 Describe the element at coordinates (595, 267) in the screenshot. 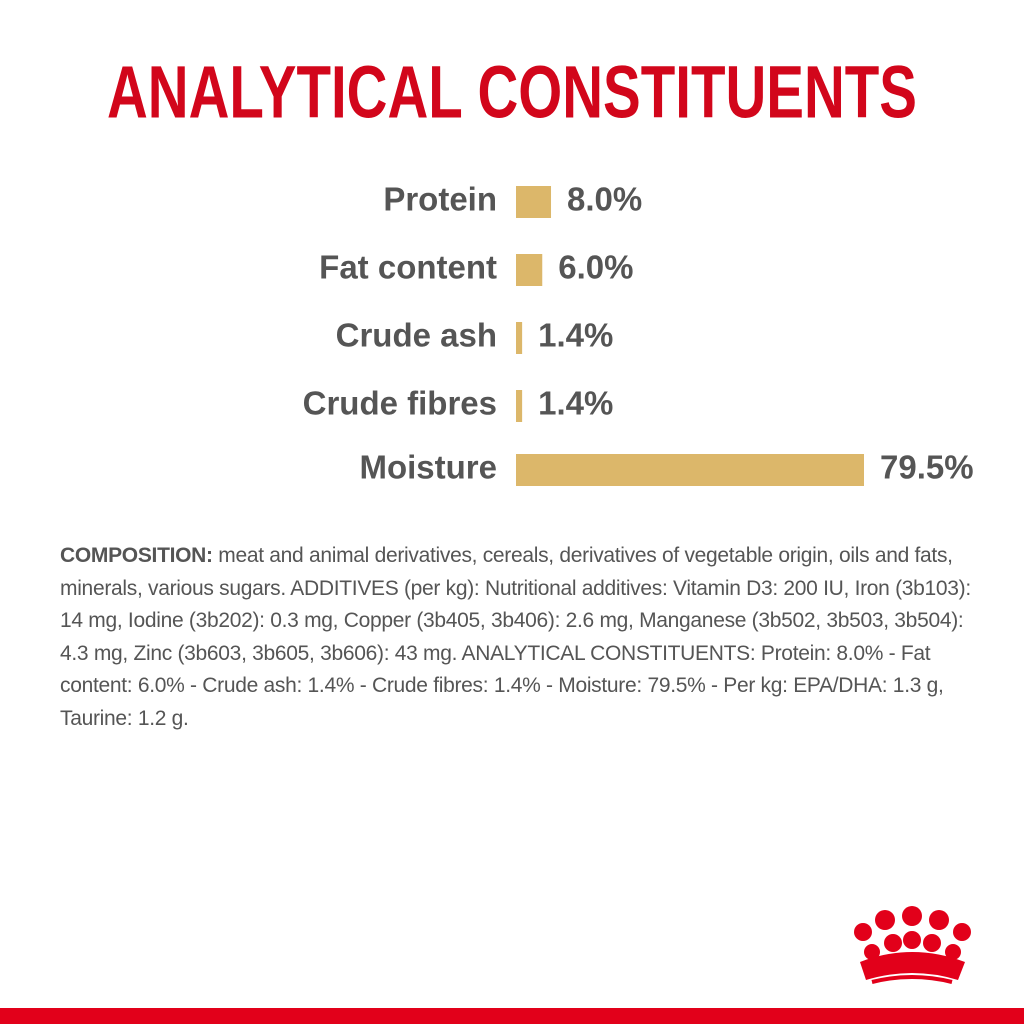

I see `value-label: 6.0%` at that location.